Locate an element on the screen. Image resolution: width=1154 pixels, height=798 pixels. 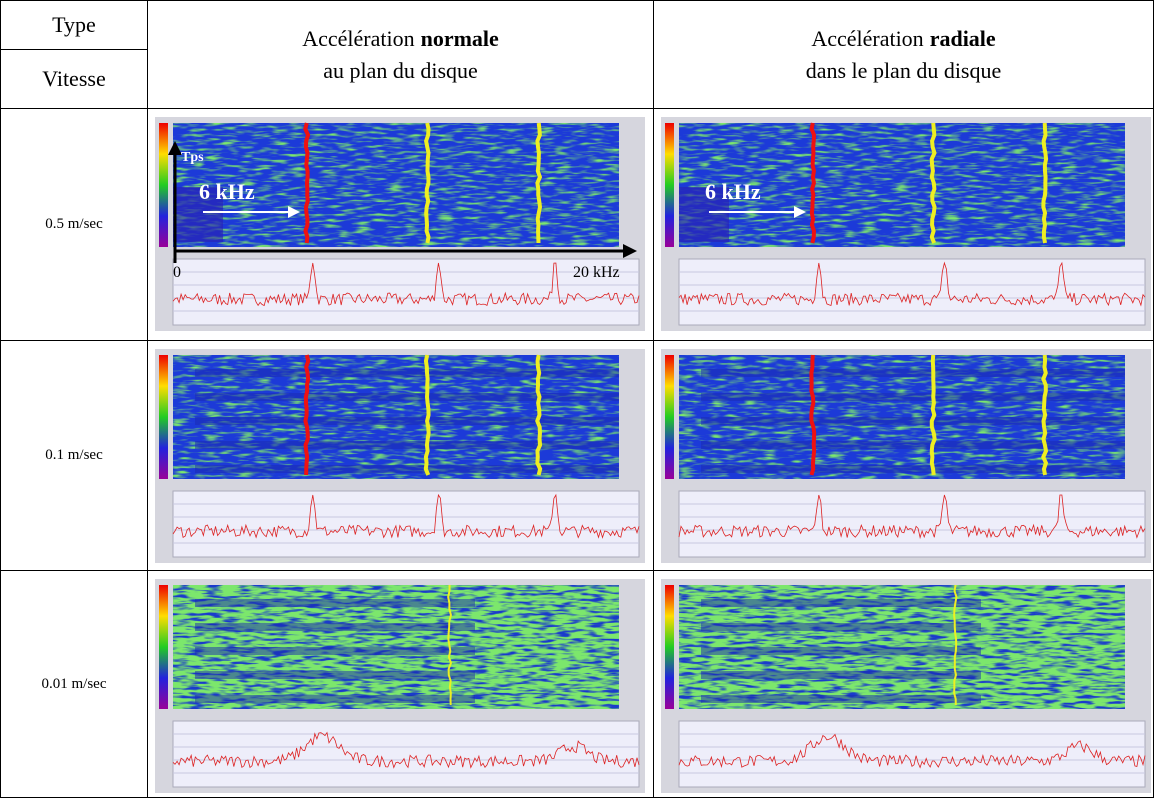
speed-cell: 0.5 m/sec is located at coordinates (74, 224).